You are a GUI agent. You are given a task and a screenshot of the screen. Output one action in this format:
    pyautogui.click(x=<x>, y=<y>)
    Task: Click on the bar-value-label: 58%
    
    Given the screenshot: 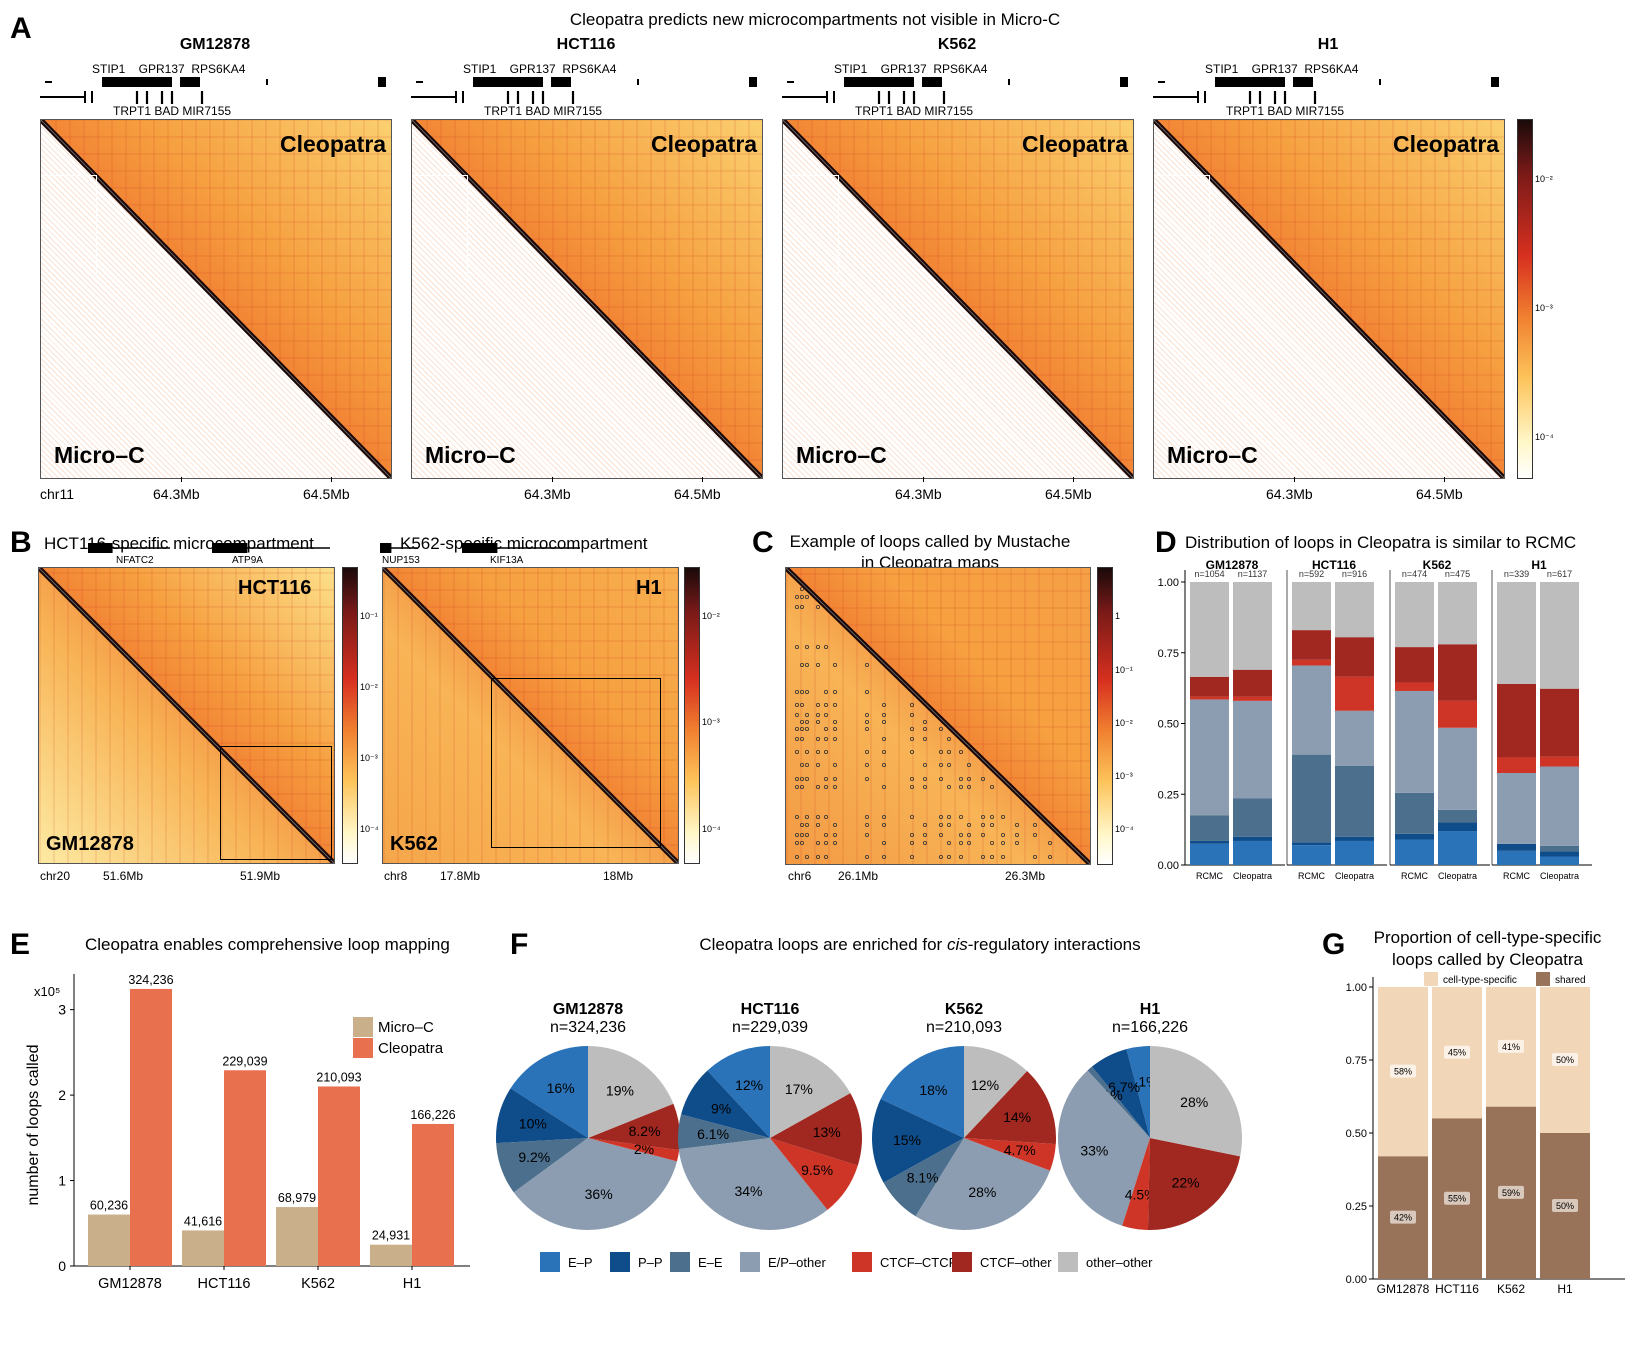 What is the action you would take?
    pyautogui.click(x=1403, y=1072)
    